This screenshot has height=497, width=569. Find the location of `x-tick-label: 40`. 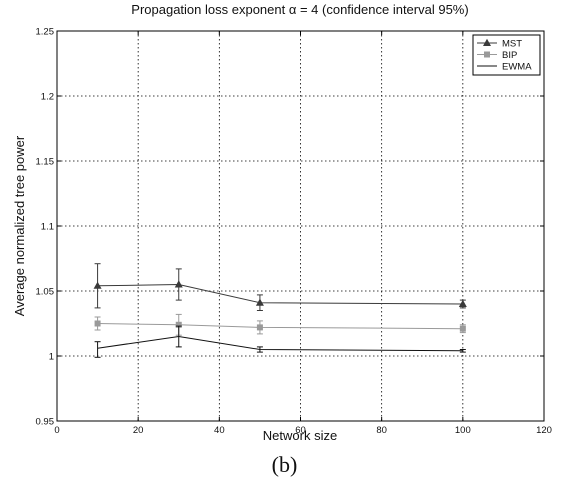

x-tick-label: 40 is located at coordinates (219, 430).